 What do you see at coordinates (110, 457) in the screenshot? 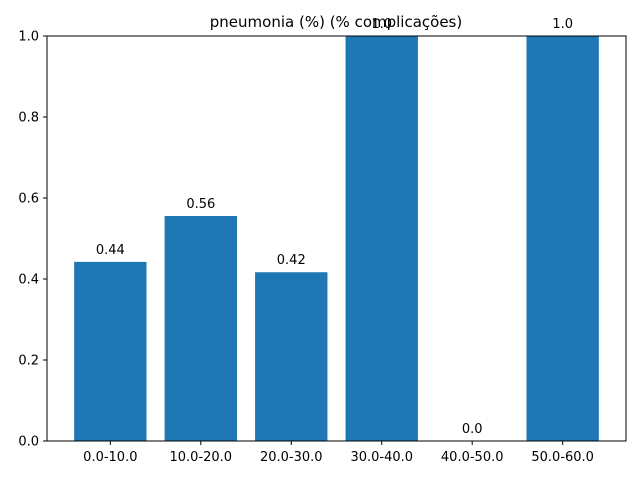
I see `x-tick-label: 0.0-10.0` at bounding box center [110, 457].